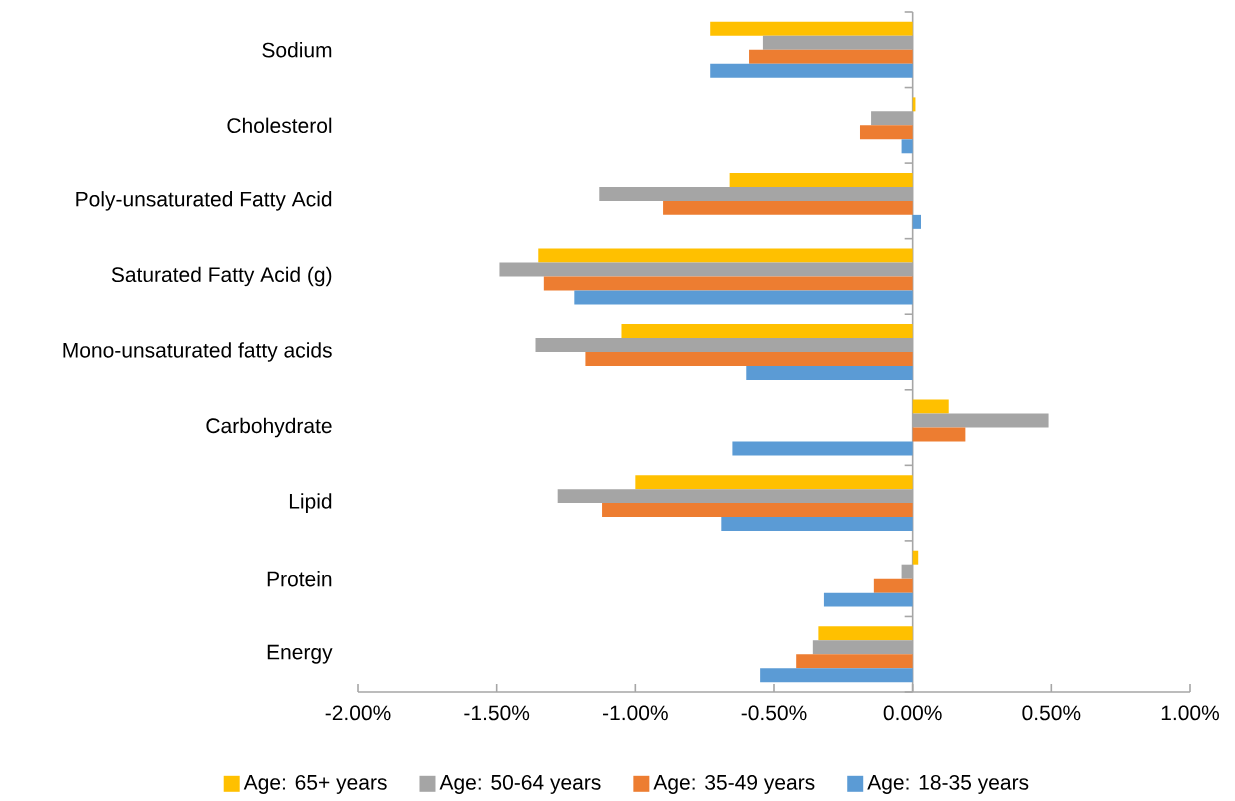 Image resolution: width=1235 pixels, height=801 pixels. I want to click on x-tick-label: 1.00%, so click(1190, 713).